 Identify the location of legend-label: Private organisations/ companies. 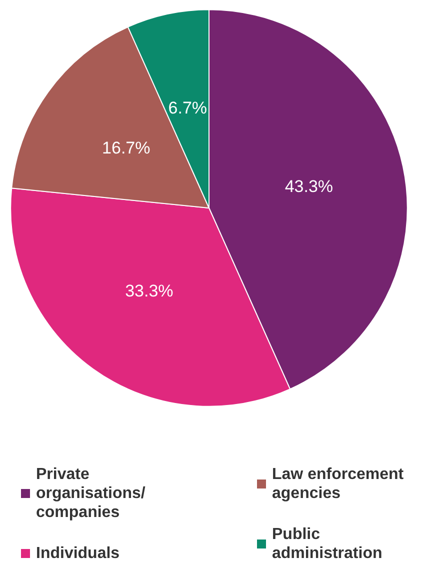
(93, 493).